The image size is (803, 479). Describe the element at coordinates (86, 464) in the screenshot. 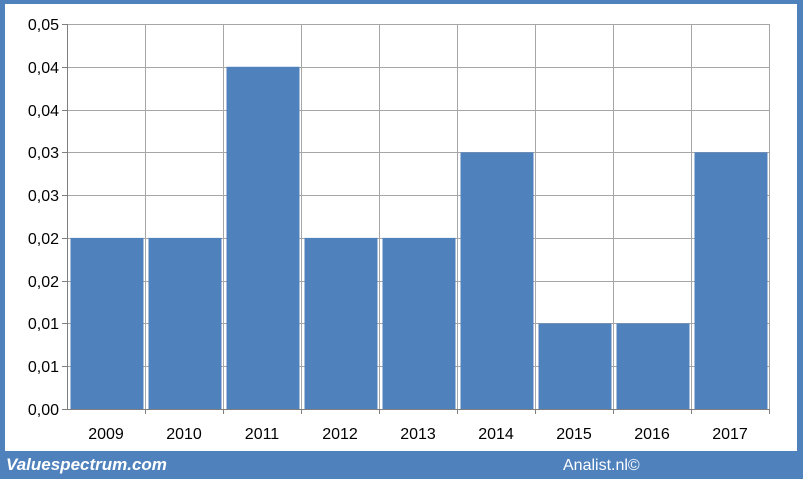

I see `brand-label: Valuespectrum.com` at that location.